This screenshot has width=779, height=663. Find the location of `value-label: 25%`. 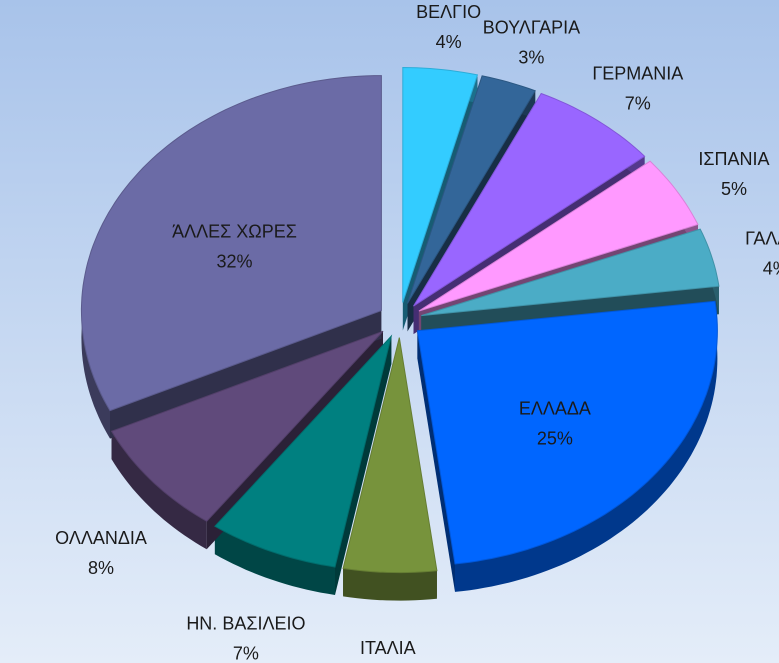

value-label: 25% is located at coordinates (555, 438).